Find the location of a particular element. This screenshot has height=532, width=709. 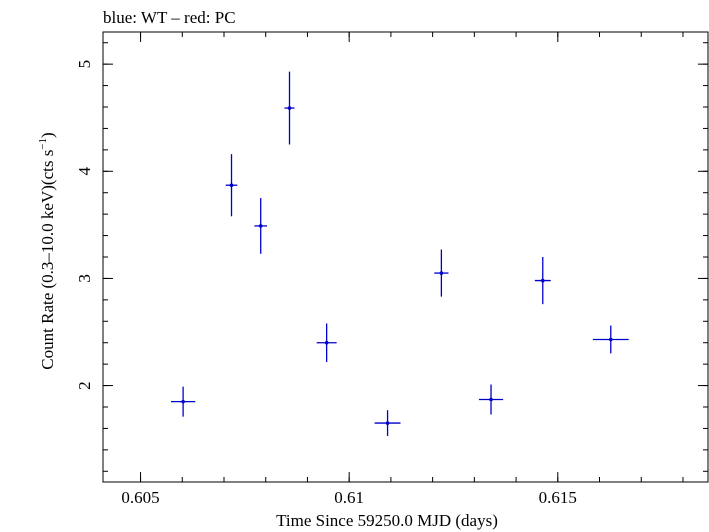

chart-title: blue: WT – red: PC is located at coordinates (169, 17).